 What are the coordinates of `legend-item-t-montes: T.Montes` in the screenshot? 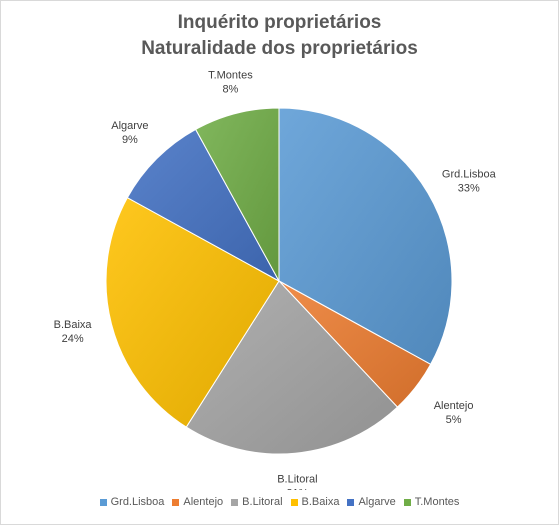 It's located at (431, 502).